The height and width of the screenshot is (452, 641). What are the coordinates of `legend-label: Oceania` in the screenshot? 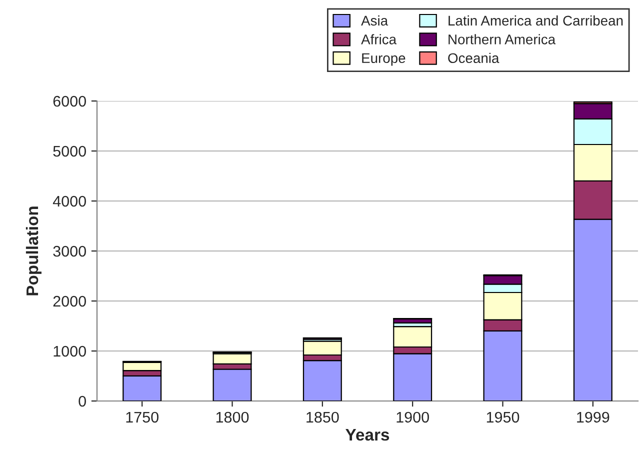 It's located at (474, 58).